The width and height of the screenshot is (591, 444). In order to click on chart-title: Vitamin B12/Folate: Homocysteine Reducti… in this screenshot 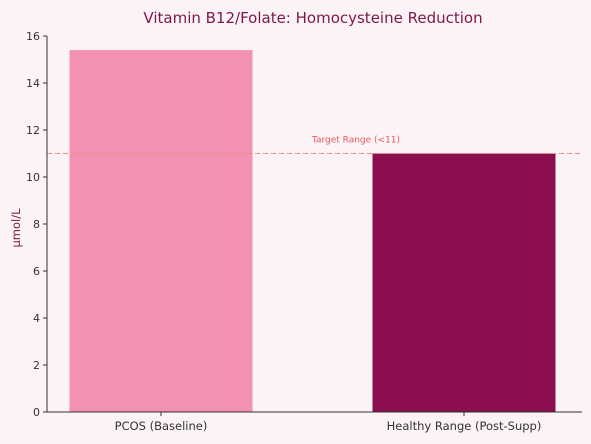, I will do `click(312, 18)`.